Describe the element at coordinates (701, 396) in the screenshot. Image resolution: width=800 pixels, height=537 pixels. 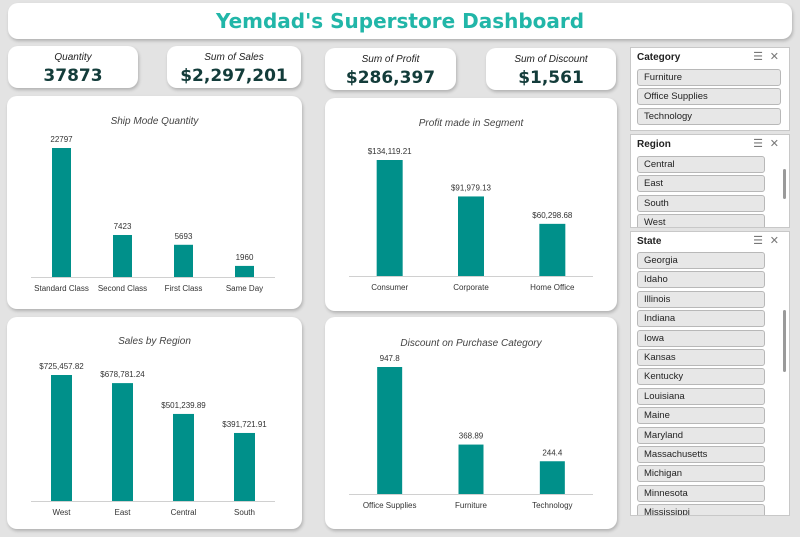
I see `slicer-item-state: Louisiana` at that location.